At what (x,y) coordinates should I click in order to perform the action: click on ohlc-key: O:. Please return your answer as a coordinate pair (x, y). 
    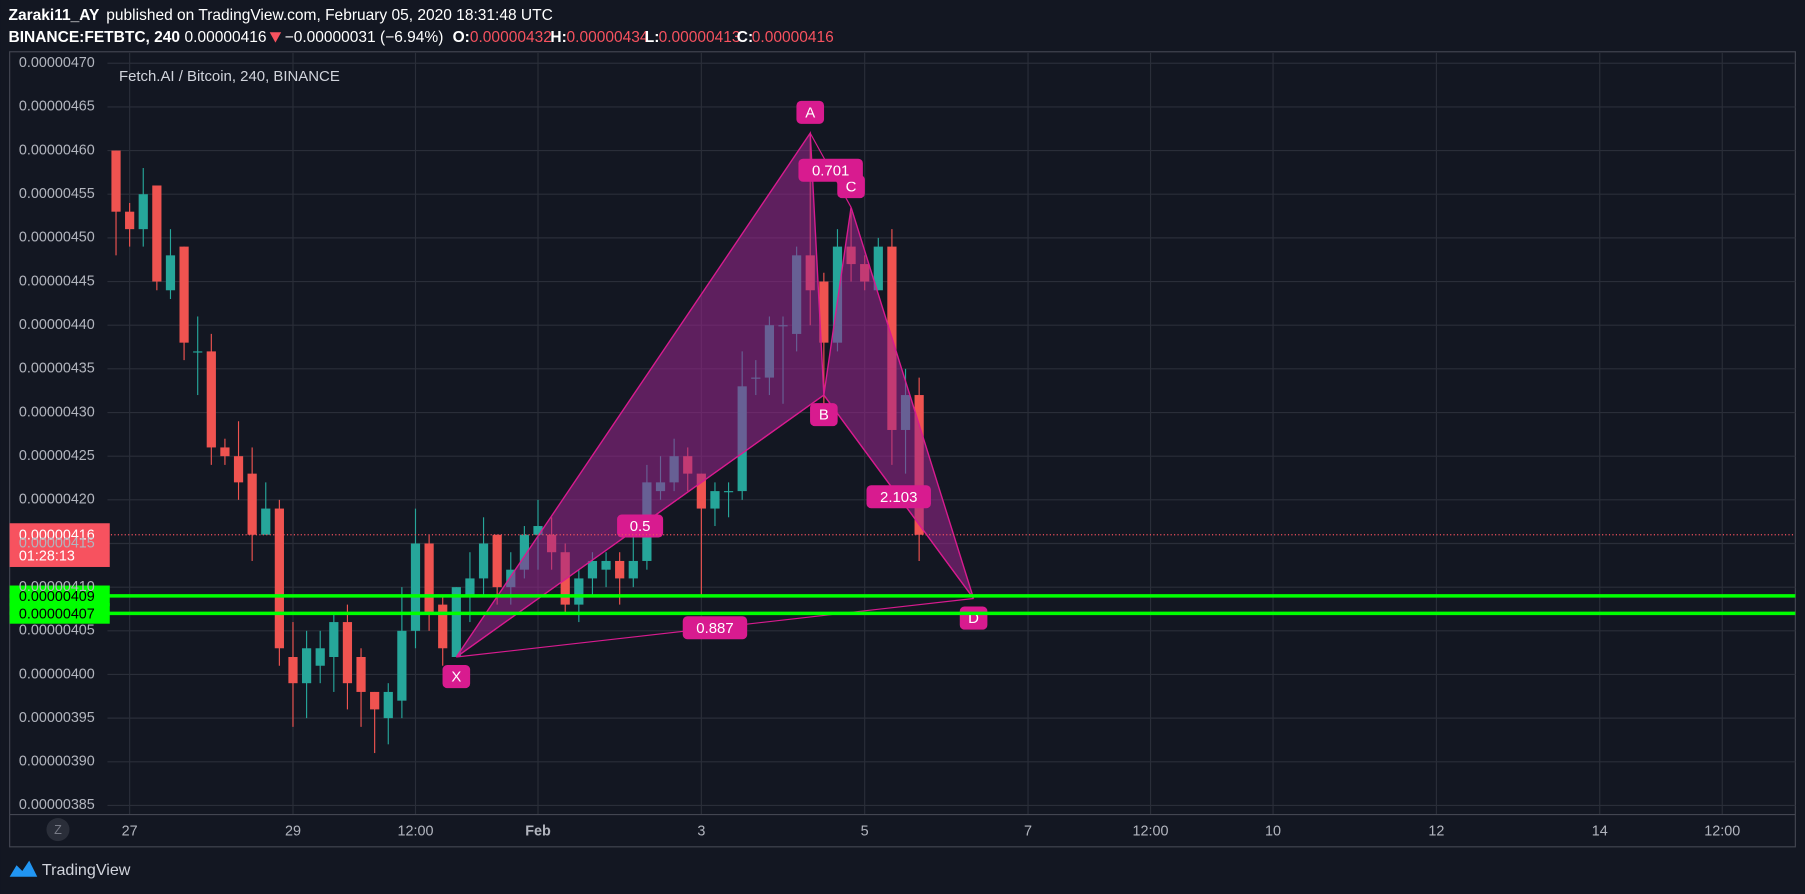
    Looking at the image, I should click on (461, 37).